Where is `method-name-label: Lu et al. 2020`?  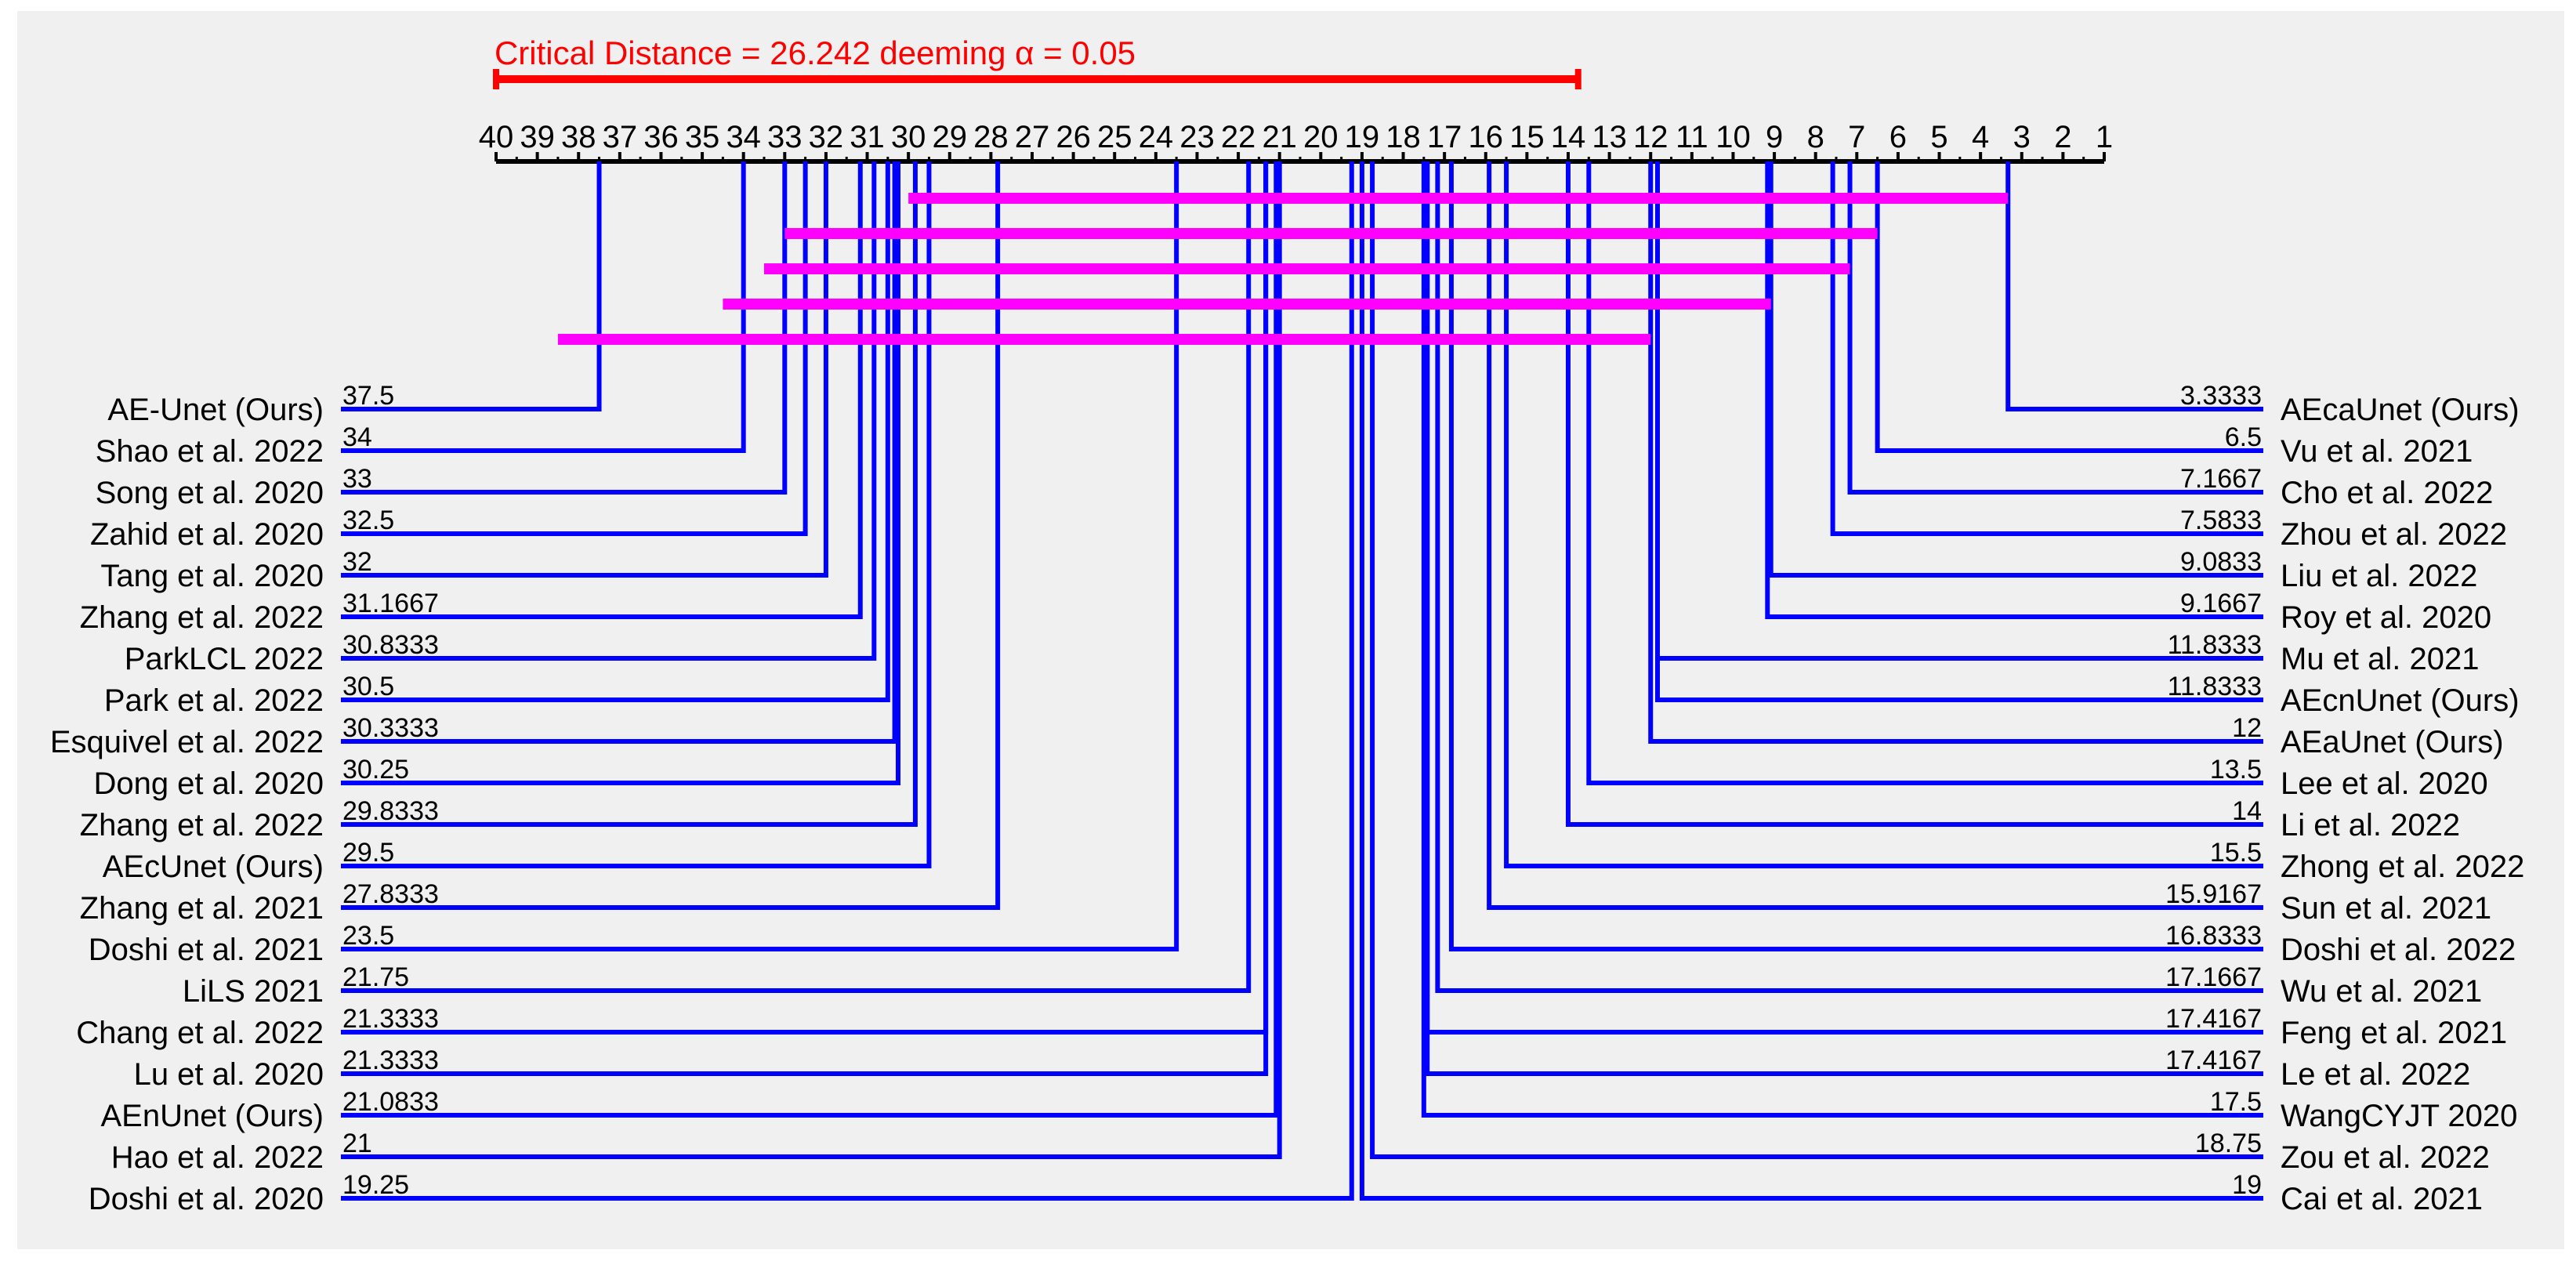
method-name-label: Lu et al. 2020 is located at coordinates (229, 1074).